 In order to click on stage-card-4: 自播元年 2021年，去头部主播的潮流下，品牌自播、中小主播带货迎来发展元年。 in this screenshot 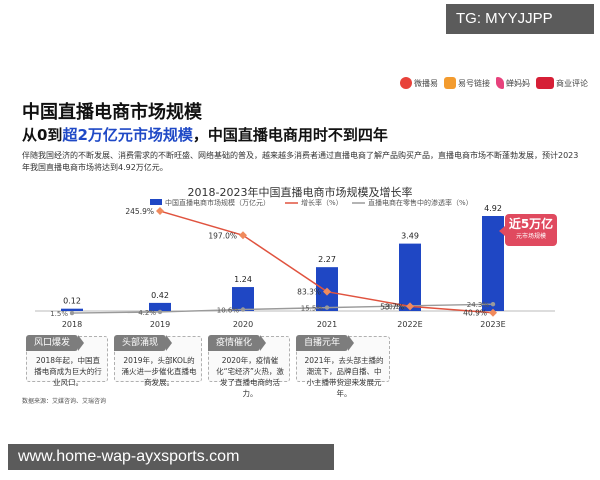, I will do `click(343, 366)`.